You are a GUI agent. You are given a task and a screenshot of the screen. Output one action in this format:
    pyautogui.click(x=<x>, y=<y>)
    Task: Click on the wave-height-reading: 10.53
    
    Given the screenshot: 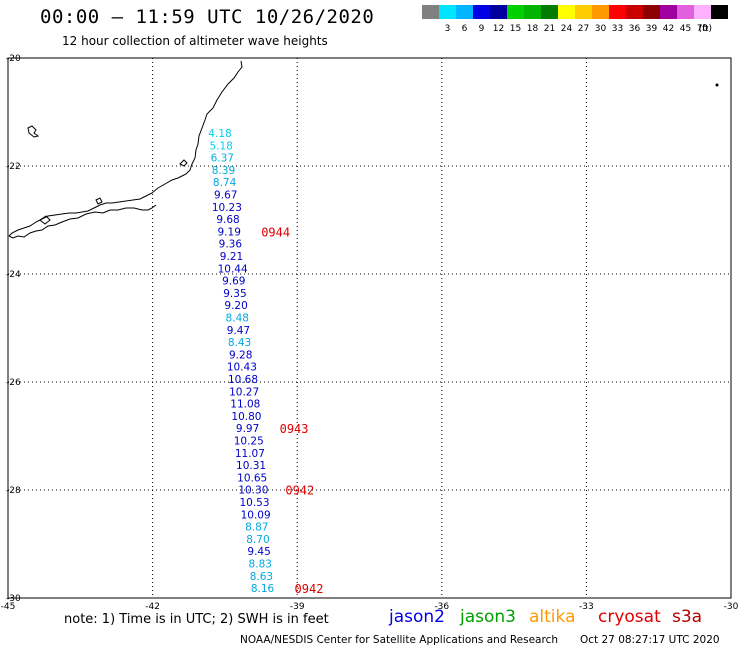 What is the action you would take?
    pyautogui.click(x=254, y=503)
    